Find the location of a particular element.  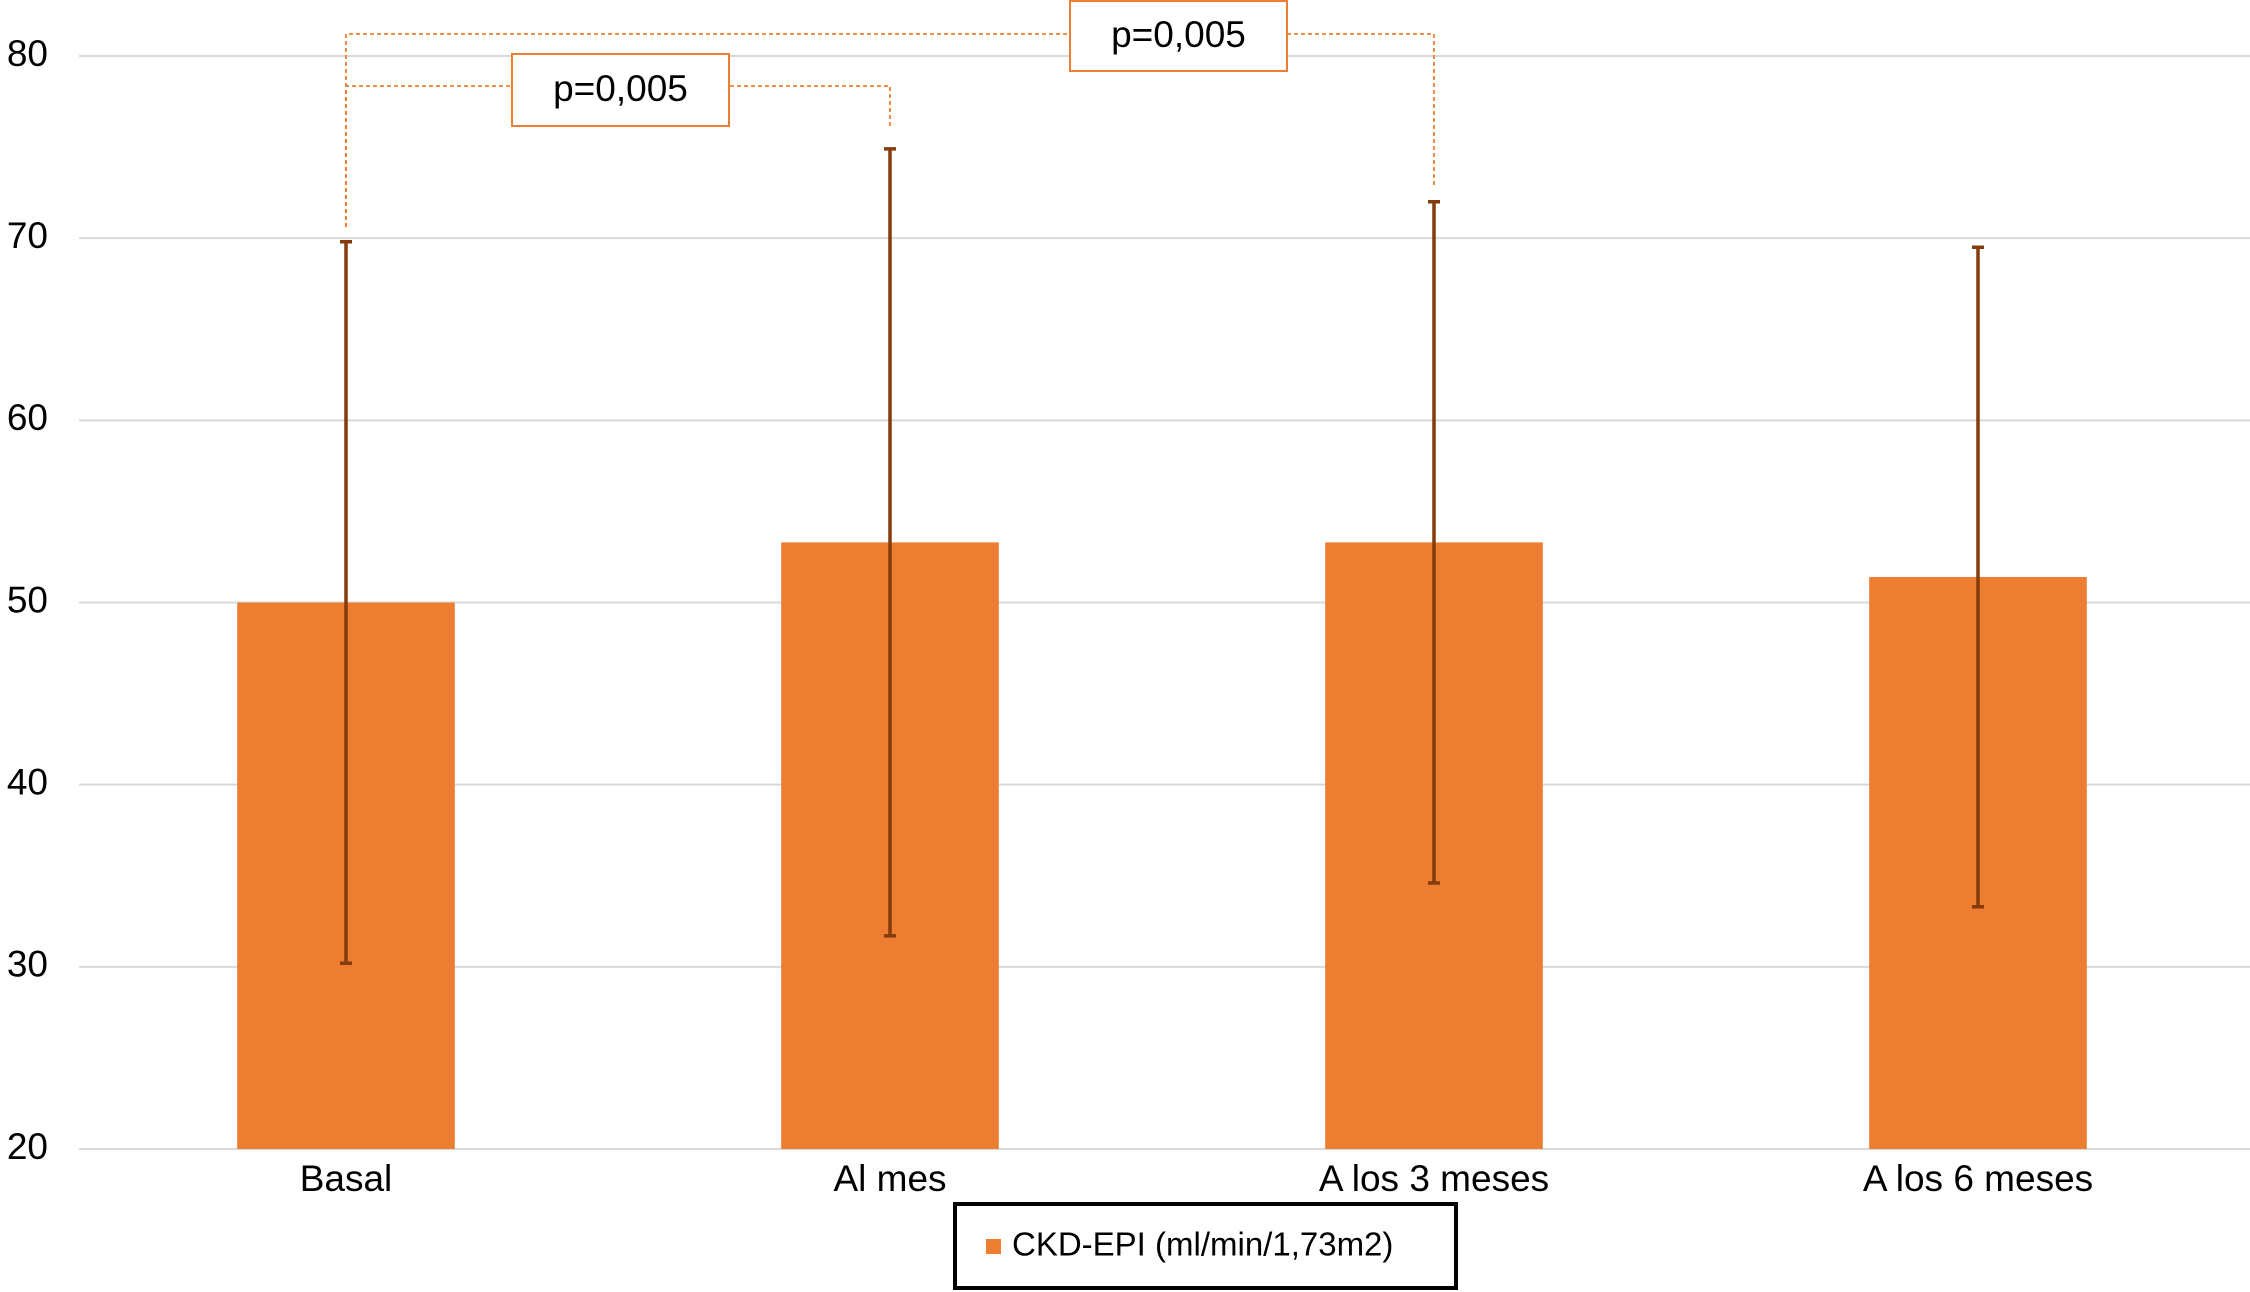

legend-label: CKD-EPI (ml/min/1,73m2) is located at coordinates (1202, 1244).